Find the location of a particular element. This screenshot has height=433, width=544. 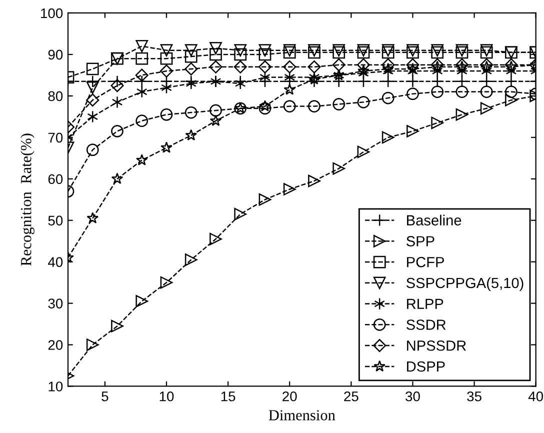

legend-label: DSPP is located at coordinates (426, 366).